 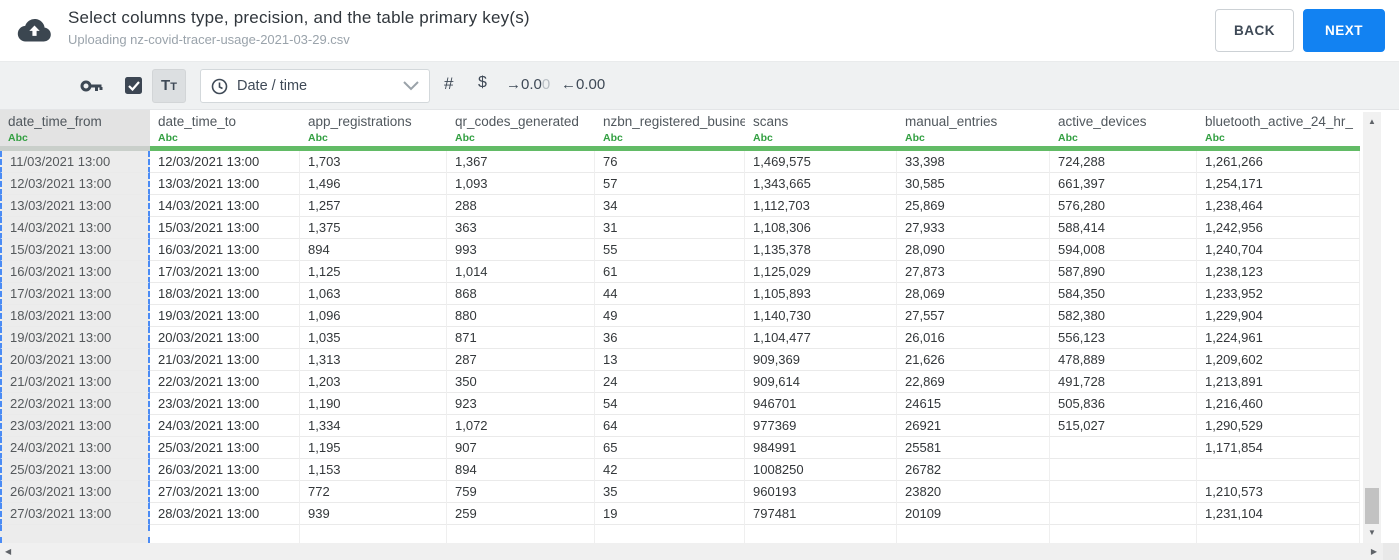 What do you see at coordinates (1123, 272) in the screenshot?
I see `table-cell: 587,890` at bounding box center [1123, 272].